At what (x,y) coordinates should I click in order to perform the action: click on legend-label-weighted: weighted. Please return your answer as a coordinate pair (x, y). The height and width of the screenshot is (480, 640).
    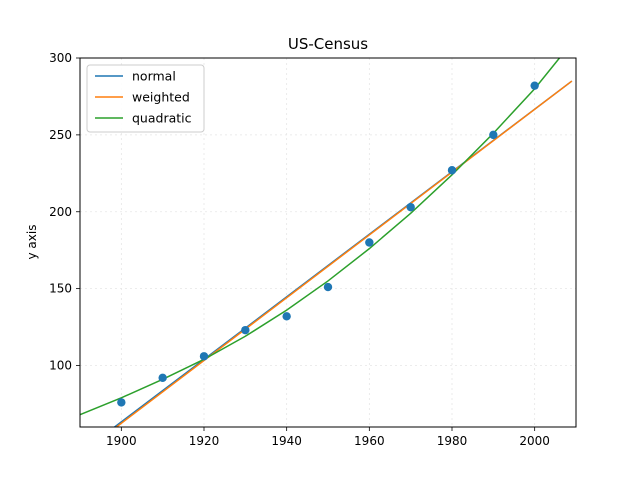
    Looking at the image, I should click on (161, 97).